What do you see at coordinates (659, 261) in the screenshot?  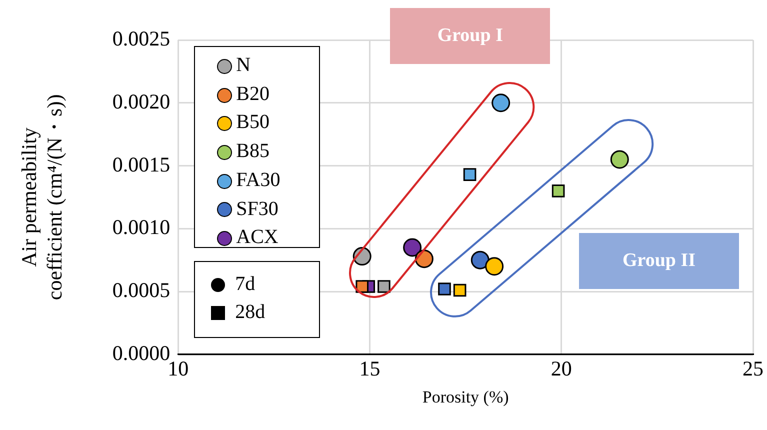 I see `label-box: Group II` at bounding box center [659, 261].